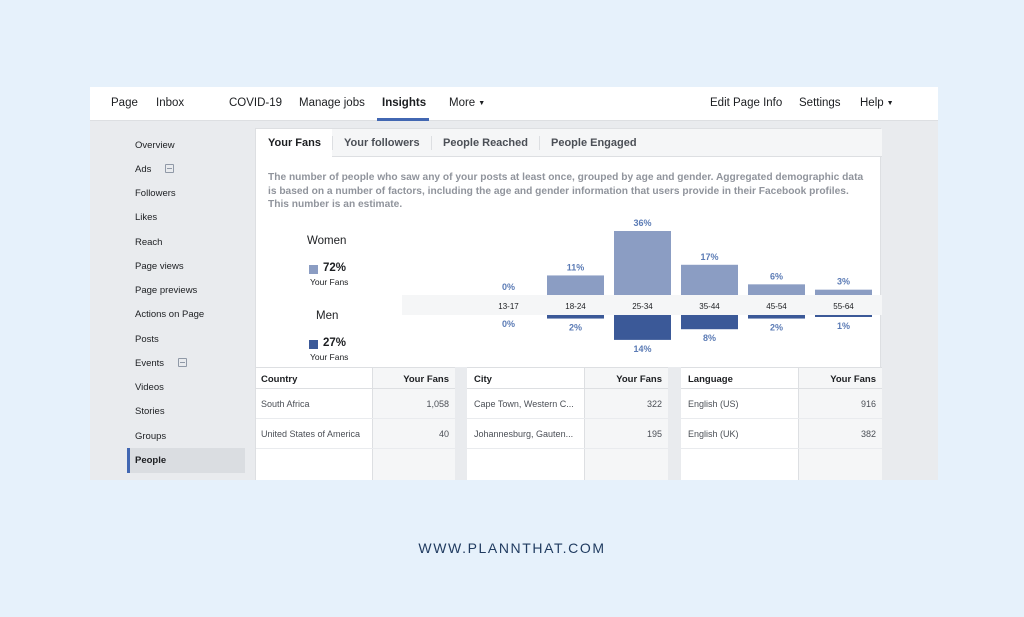 Image resolution: width=1024 pixels, height=617 pixels. What do you see at coordinates (781, 434) in the screenshot?
I see `table-row: English (UK) 382` at bounding box center [781, 434].